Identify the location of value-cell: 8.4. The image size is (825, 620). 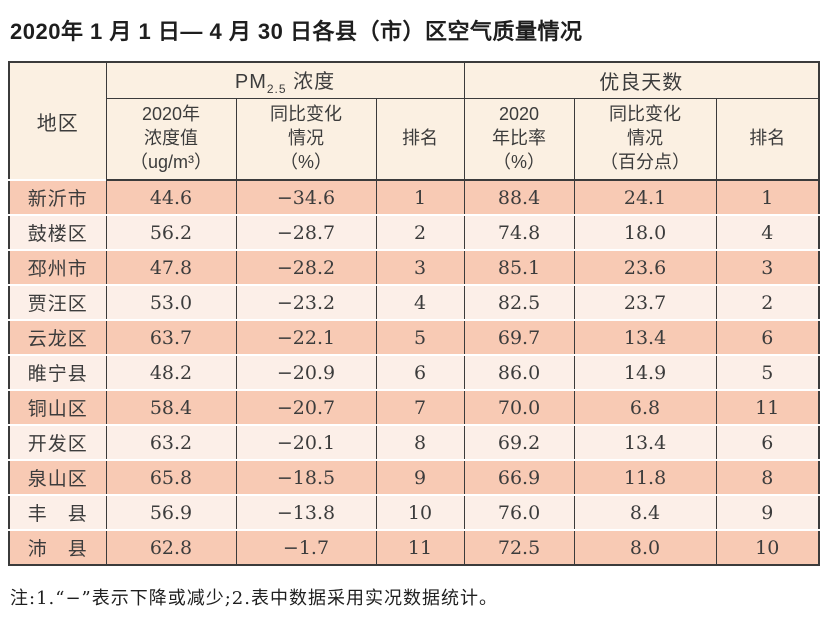
(645, 512).